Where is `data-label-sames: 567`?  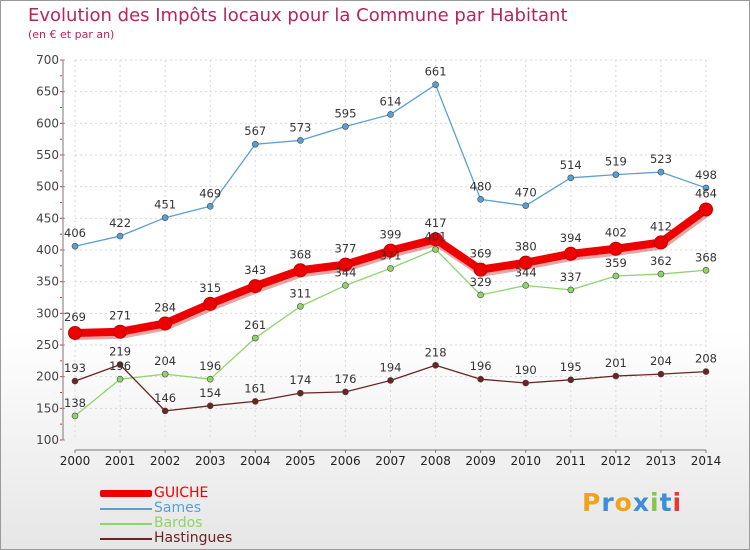 data-label-sames: 567 is located at coordinates (255, 131).